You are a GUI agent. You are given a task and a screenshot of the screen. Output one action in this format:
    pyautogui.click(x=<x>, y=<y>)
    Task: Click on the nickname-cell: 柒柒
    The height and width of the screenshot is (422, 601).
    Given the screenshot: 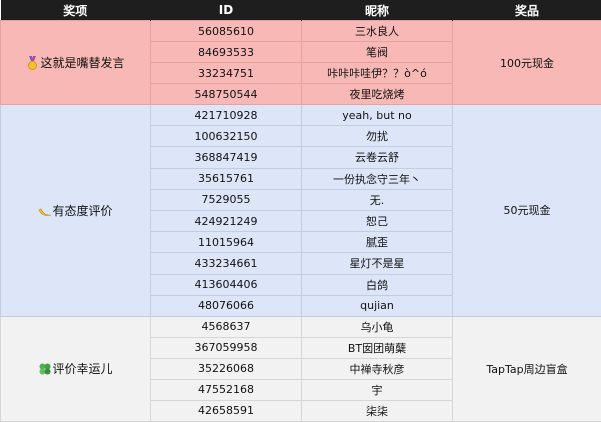 What is the action you would take?
    pyautogui.click(x=377, y=410)
    